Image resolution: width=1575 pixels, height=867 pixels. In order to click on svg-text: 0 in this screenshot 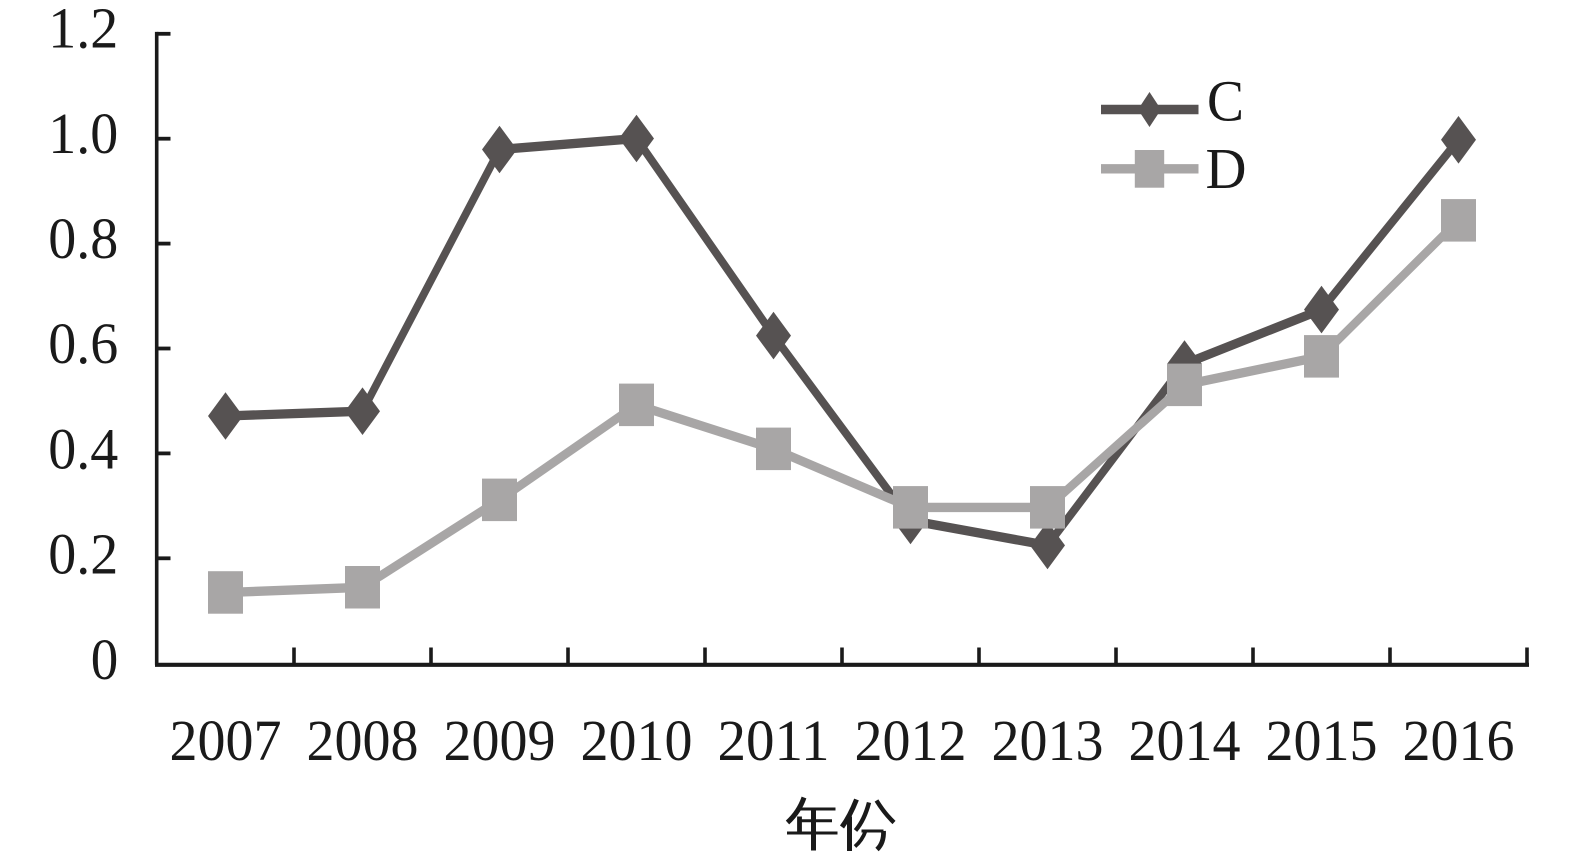, I will do `click(105, 659)`.